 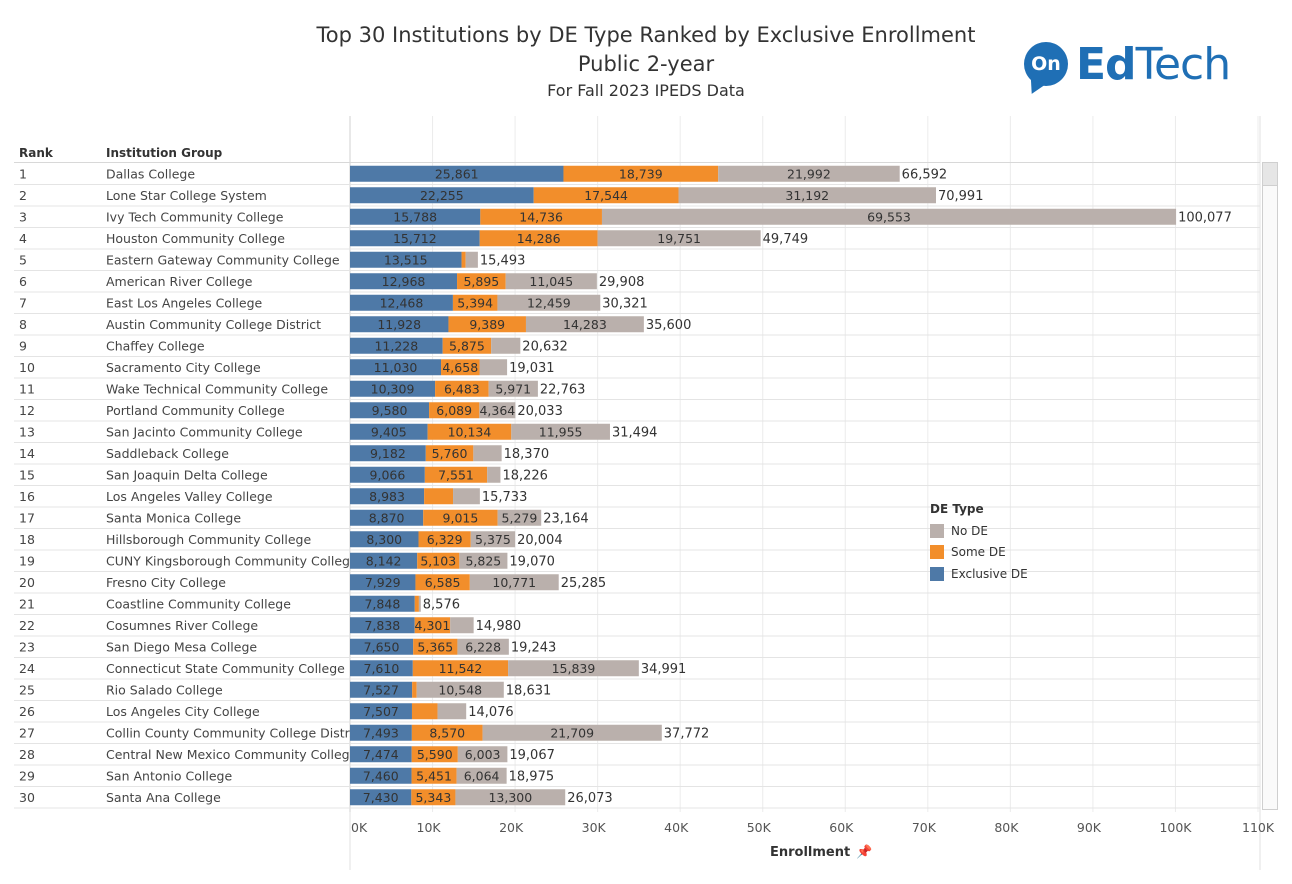 What do you see at coordinates (1270, 486) in the screenshot?
I see `vertical-scrollbar` at bounding box center [1270, 486].